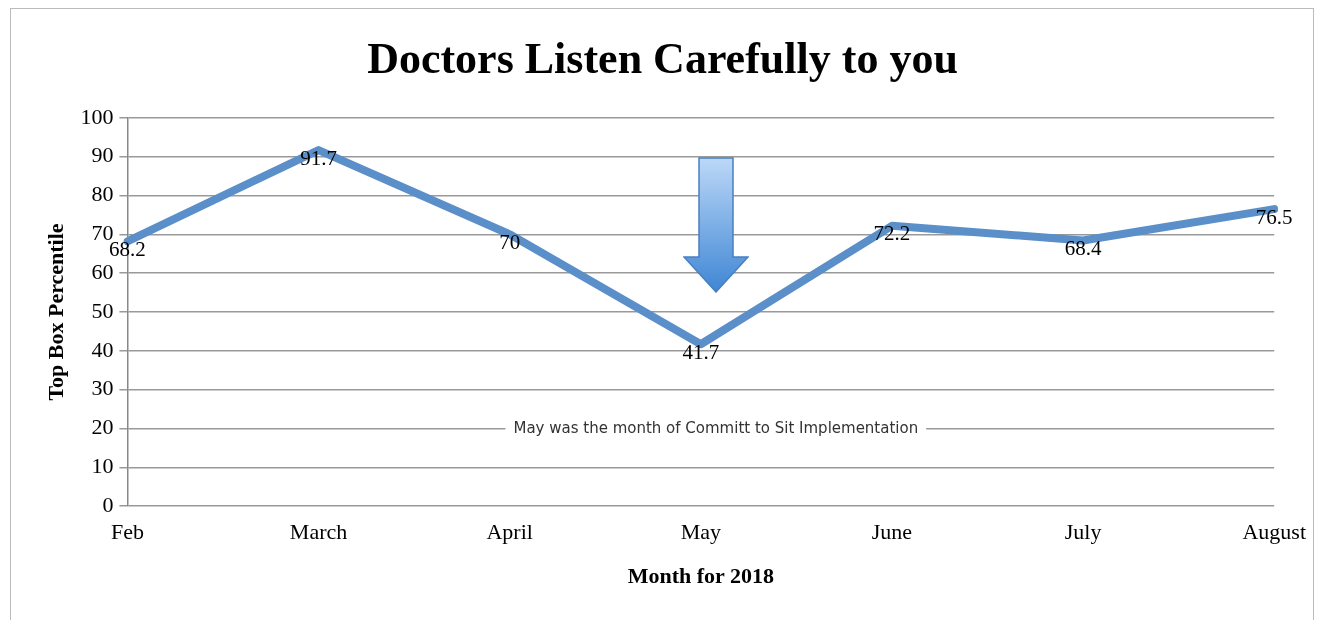 This screenshot has height=620, width=1320. What do you see at coordinates (102, 466) in the screenshot?
I see `y-tick-label: 10` at bounding box center [102, 466].